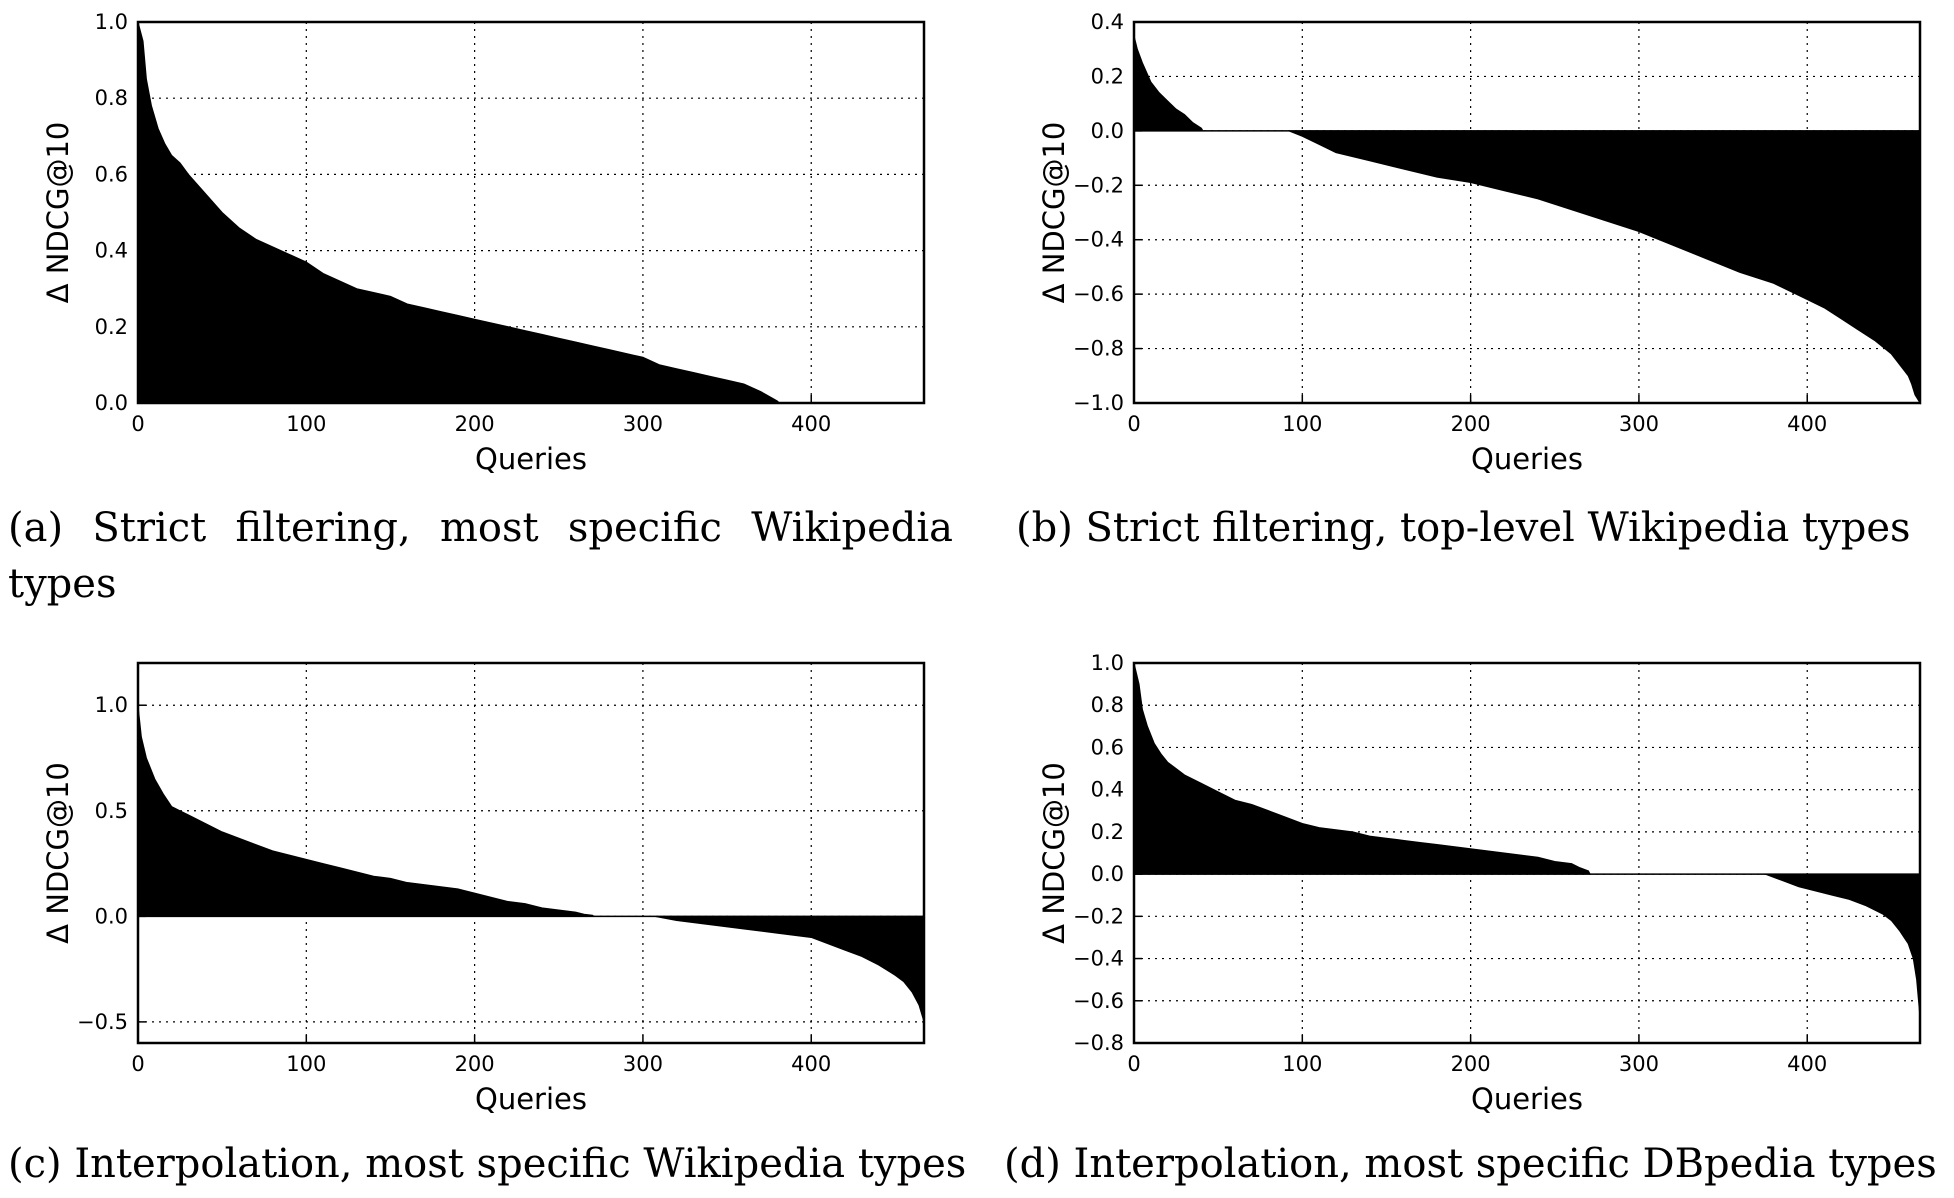 The width and height of the screenshot is (1954, 1198). I want to click on y-tick-label-b: 0.4, so click(1107, 22).